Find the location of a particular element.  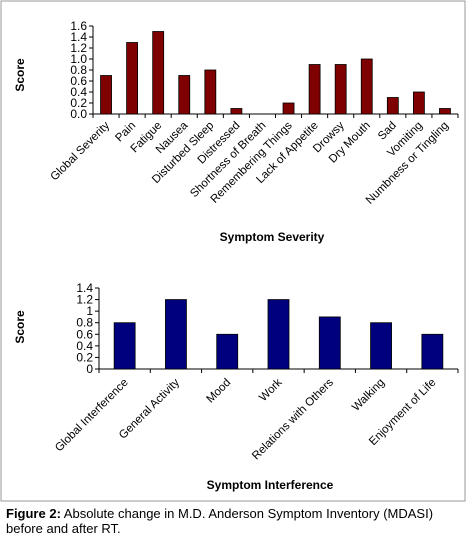

y-tick-label: 1.0 is located at coordinates (78, 59).